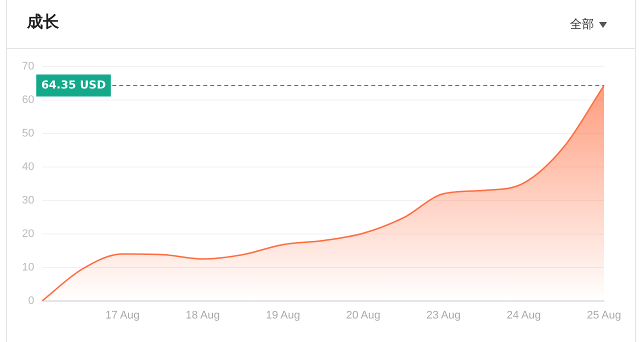  What do you see at coordinates (203, 315) in the screenshot?
I see `x-tick-label: 18 Aug` at bounding box center [203, 315].